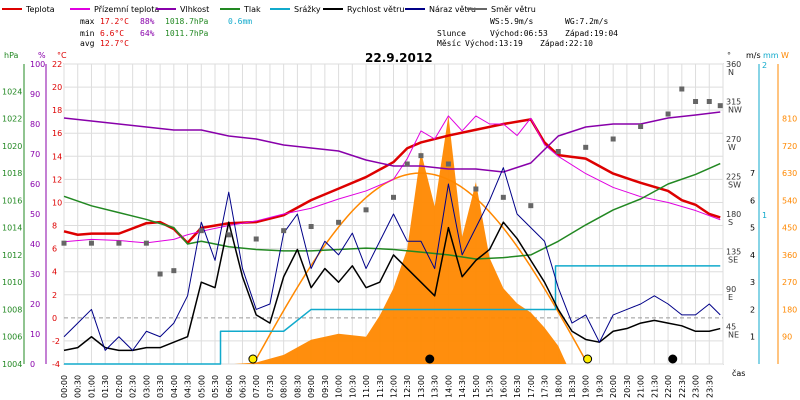  Describe the element at coordinates (421, 386) in the screenshot. I see `time-tick: 13:00` at that location.